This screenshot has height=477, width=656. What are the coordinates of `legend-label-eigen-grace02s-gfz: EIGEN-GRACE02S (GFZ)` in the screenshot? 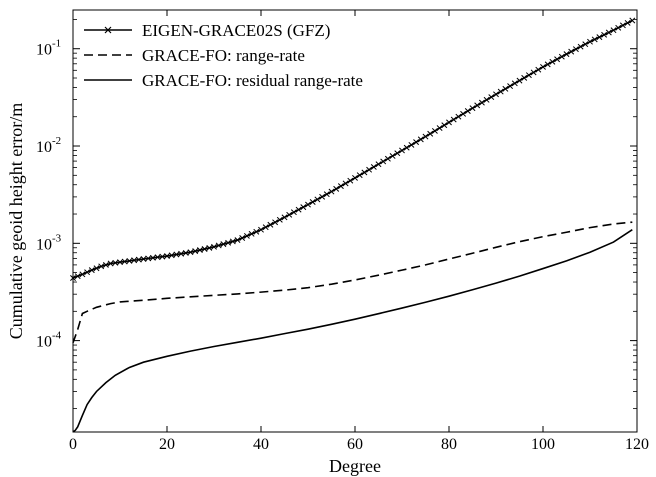 It's located at (236, 30).